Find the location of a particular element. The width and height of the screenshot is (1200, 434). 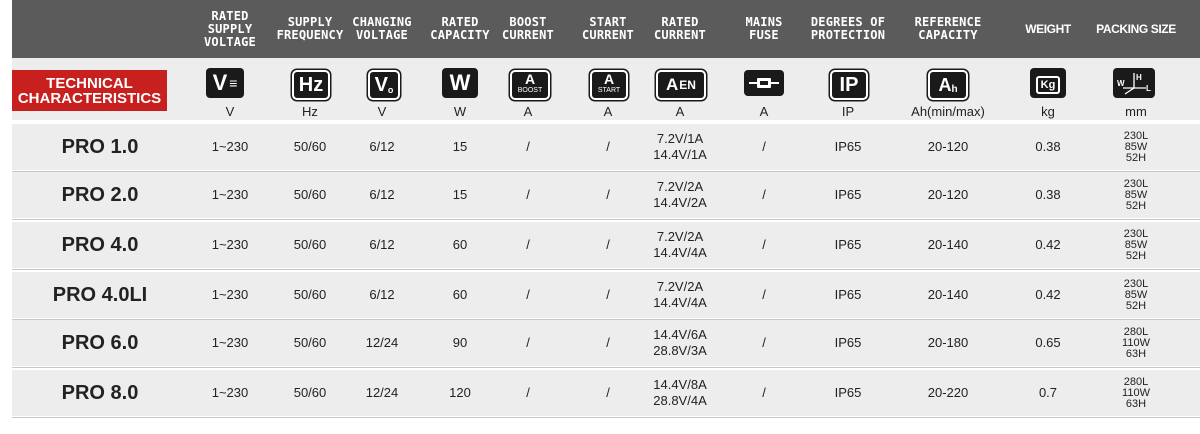

weight-value: 0.38 is located at coordinates (1048, 195).